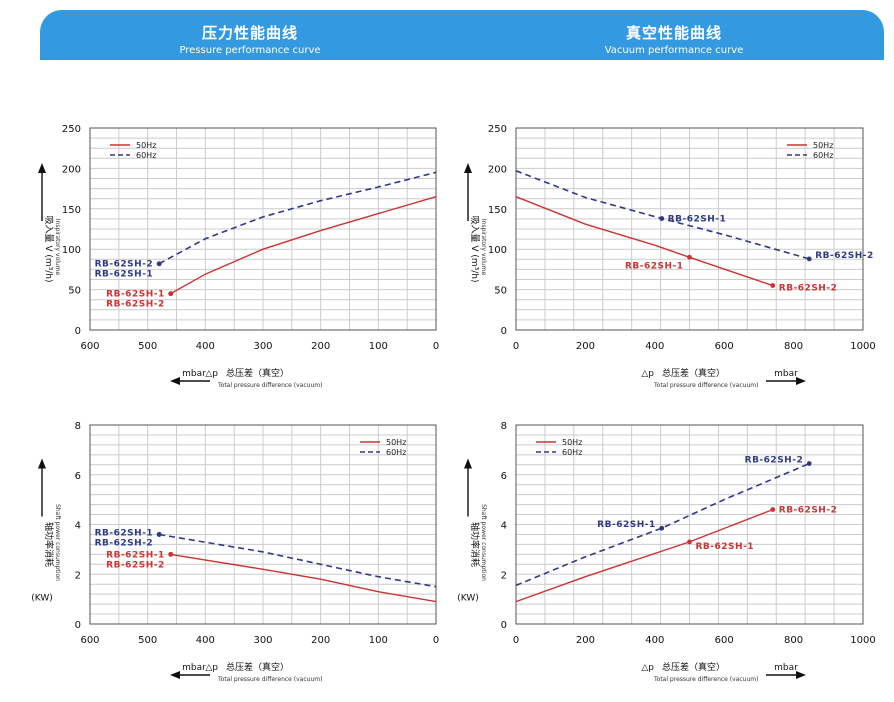 Image resolution: width=894 pixels, height=702 pixels. Describe the element at coordinates (468, 599) in the screenshot. I see `y-axis-unit: (KW)` at that location.